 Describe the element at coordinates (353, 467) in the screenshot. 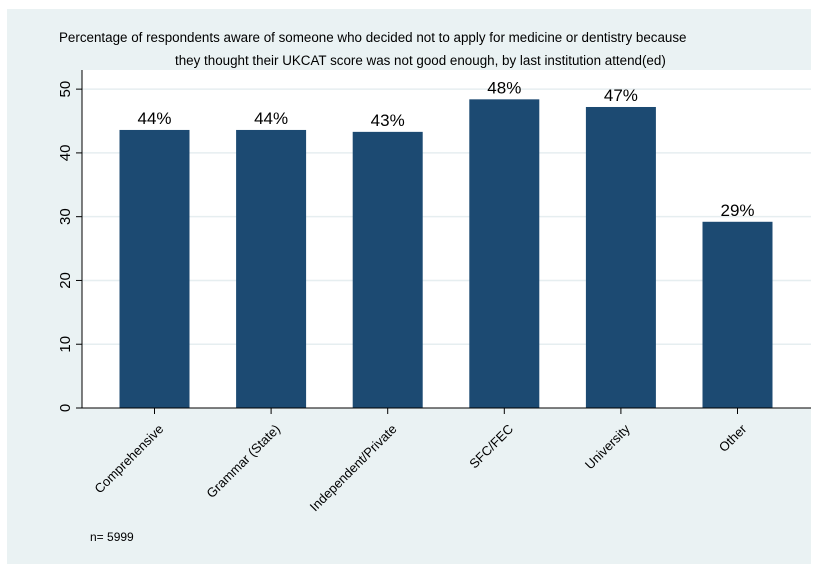

I see `x-tick-label: Independent/Private` at that location.